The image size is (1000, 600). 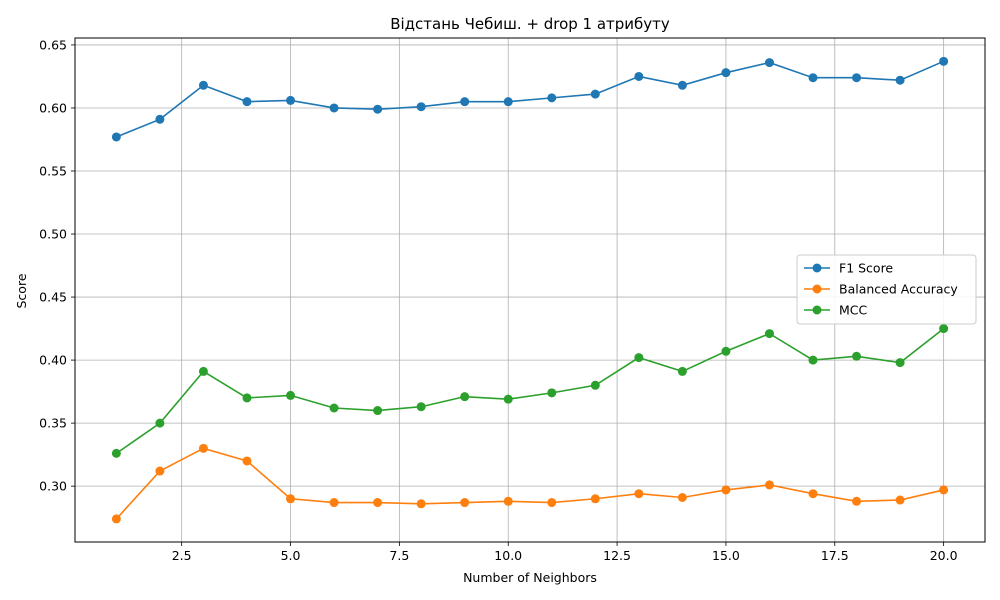 I want to click on chart-title: Відстань Чебиш. + drop 1 атрибуту, so click(x=530, y=24).